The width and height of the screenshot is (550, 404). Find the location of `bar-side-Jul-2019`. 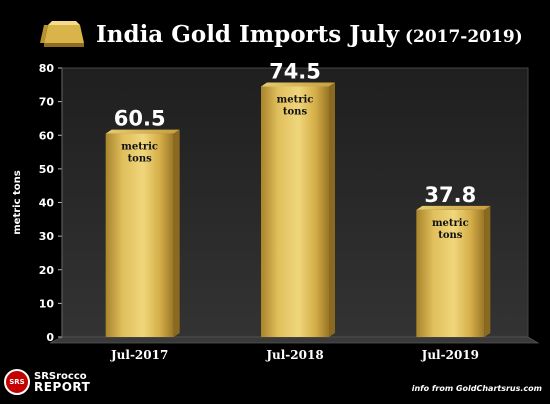

bar-side-Jul-2019 is located at coordinates (487, 271).